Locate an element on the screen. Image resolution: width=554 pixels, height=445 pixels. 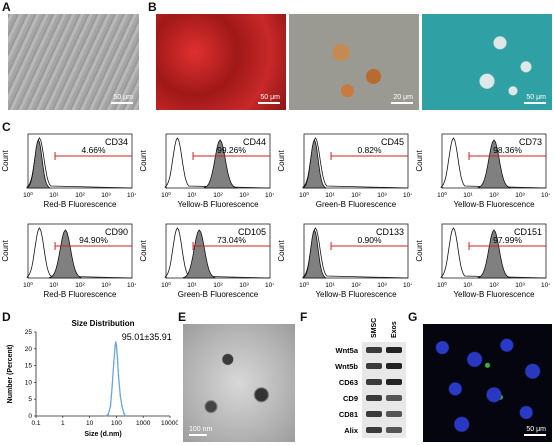
y-tick-label: 15 is located at coordinates (29, 366).